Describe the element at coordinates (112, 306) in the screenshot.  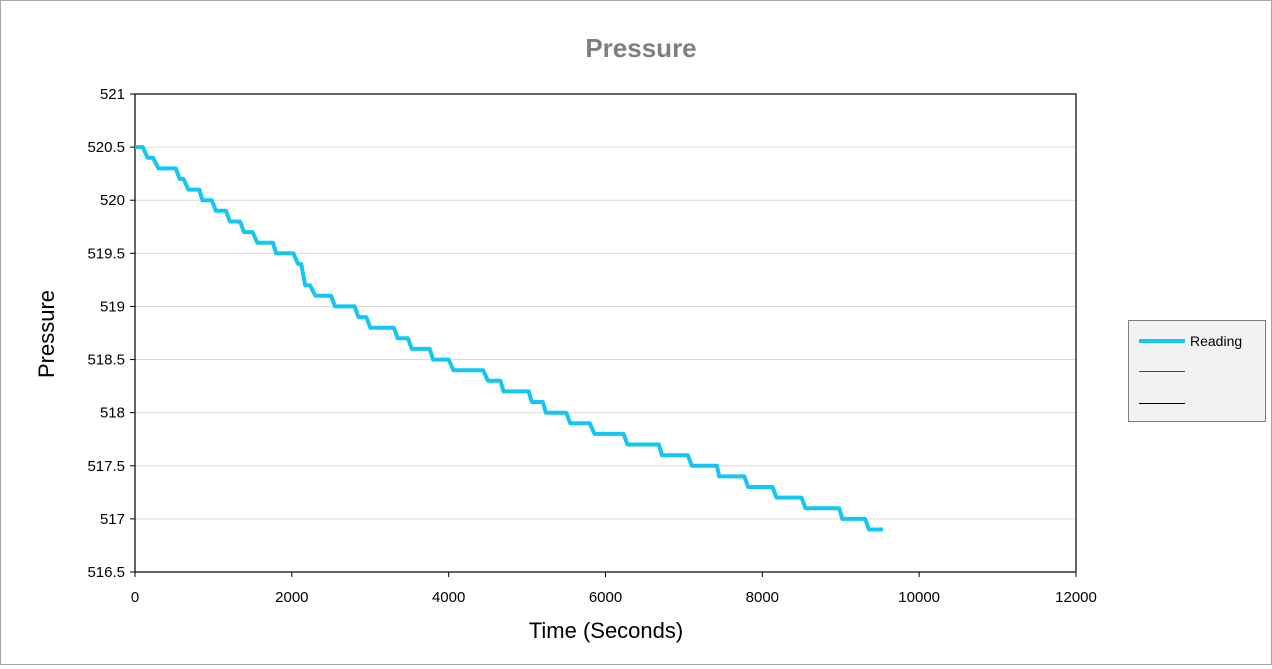
I see `y-tick-label: 519` at that location.